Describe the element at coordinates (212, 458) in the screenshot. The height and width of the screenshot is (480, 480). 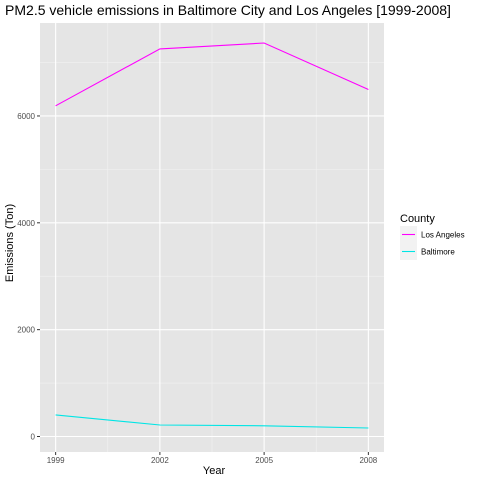
I see `x-axis: 1999 2002 2005 2008` at that location.